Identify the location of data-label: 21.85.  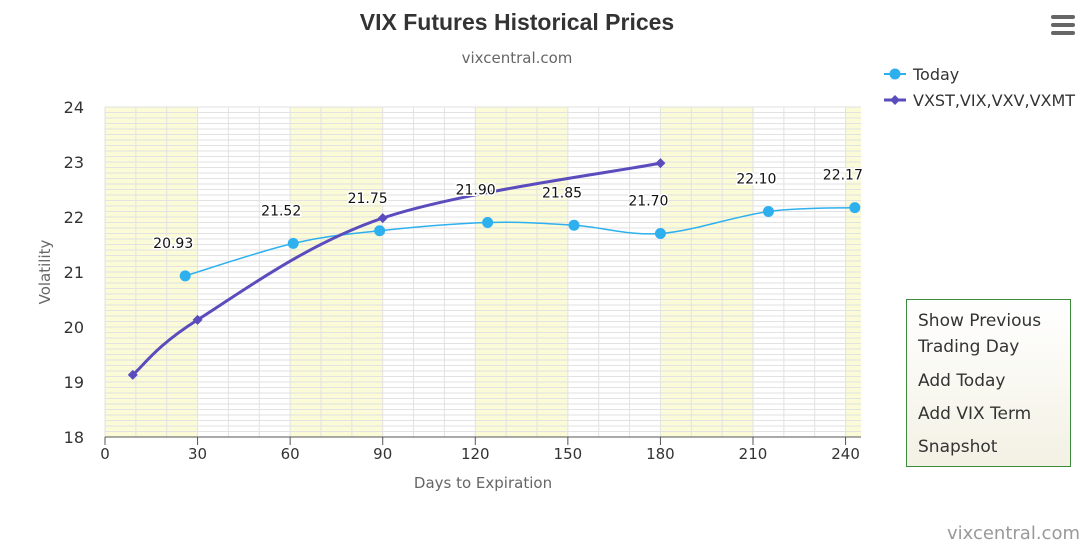
(562, 193).